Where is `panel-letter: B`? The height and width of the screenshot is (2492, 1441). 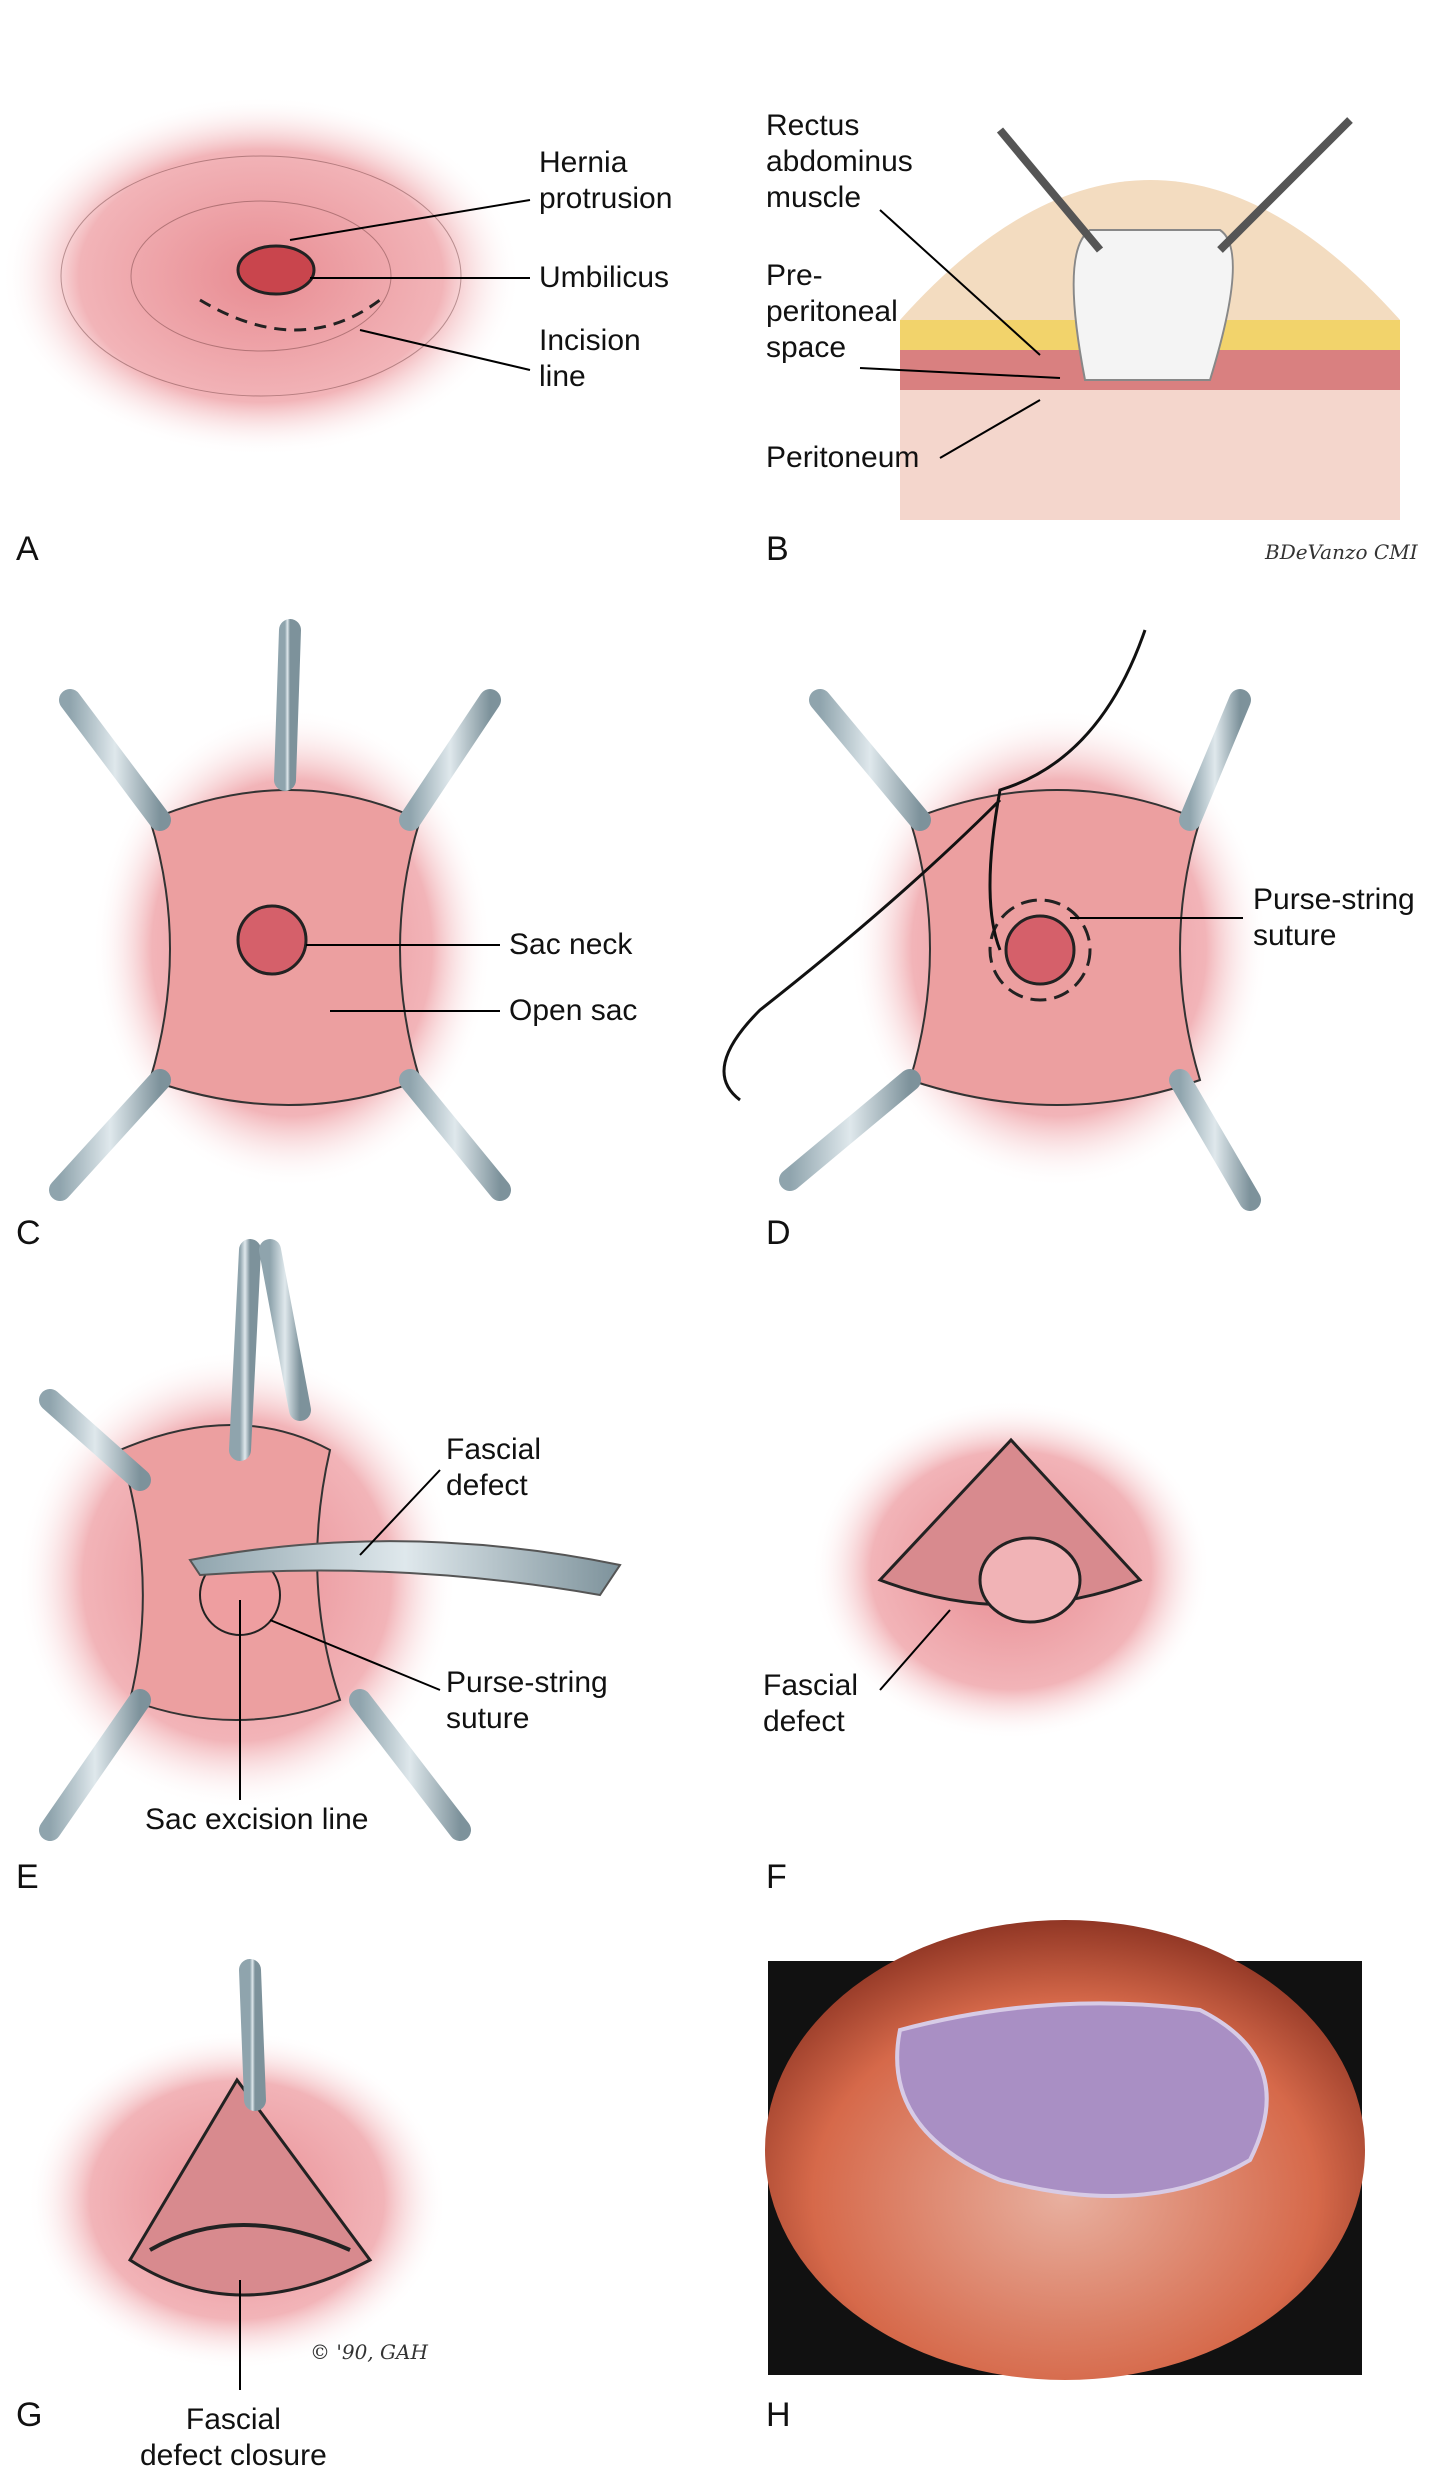 panel-letter: B is located at coordinates (777, 549).